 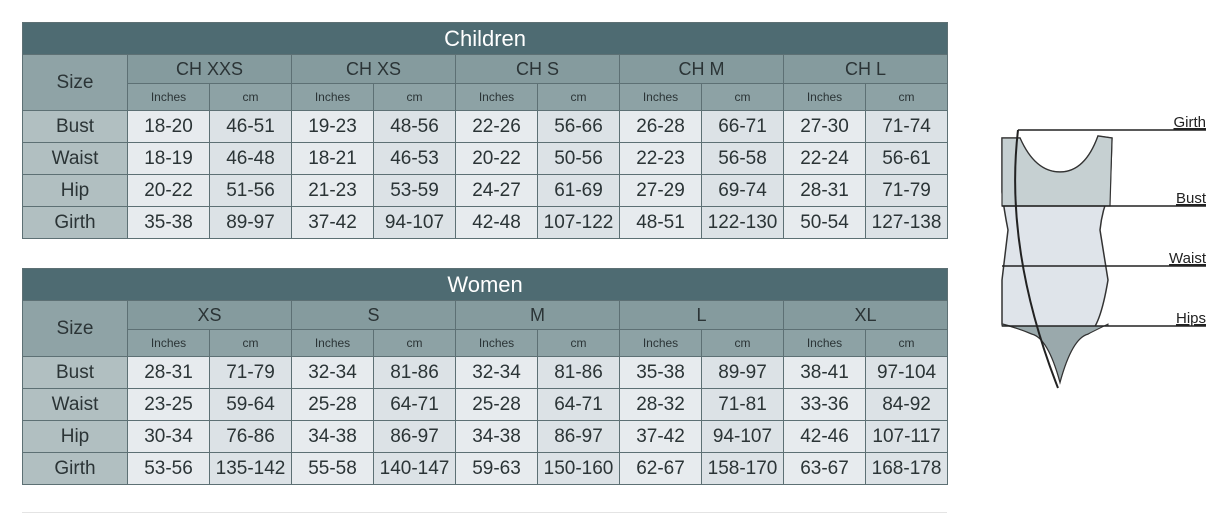 I want to click on value-cell: 18-19, so click(x=168, y=158).